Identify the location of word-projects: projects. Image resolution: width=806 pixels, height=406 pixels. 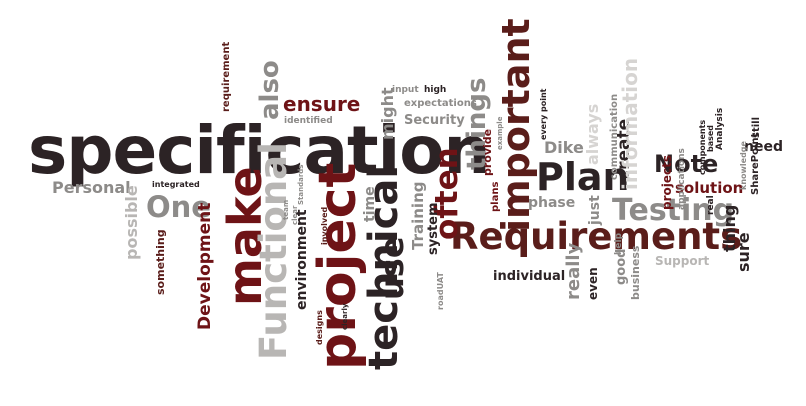
(667, 182).